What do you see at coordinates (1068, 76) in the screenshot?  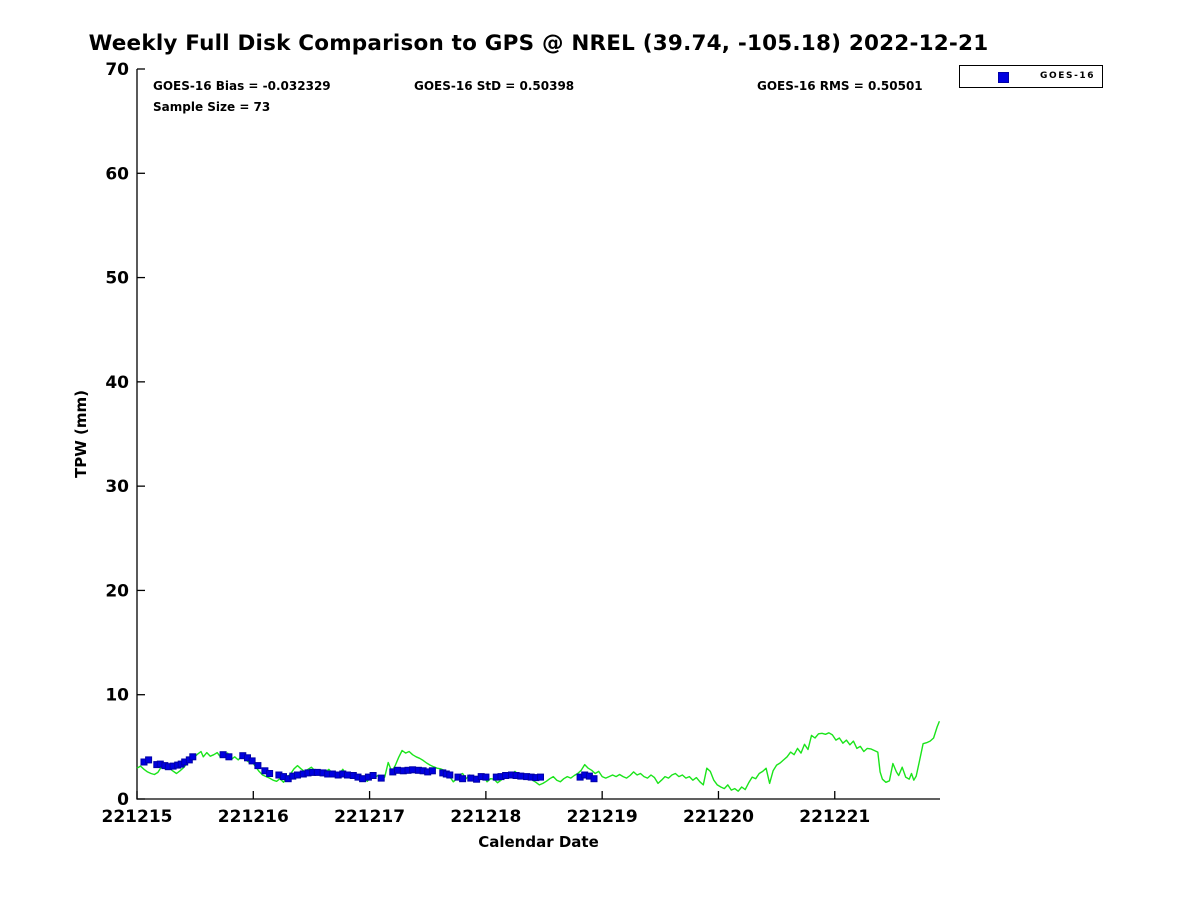 I see `legend-label: GOES-16` at bounding box center [1068, 76].